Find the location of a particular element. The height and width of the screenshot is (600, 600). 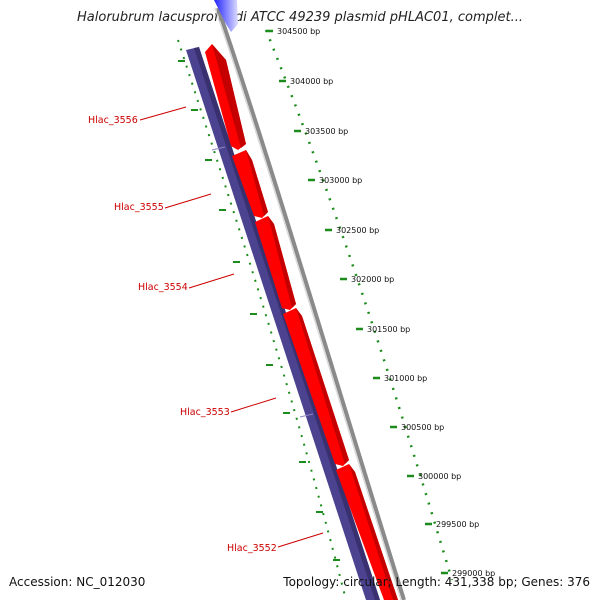

forward-cds-arrow-3-shade is located at coordinates (282, 262).